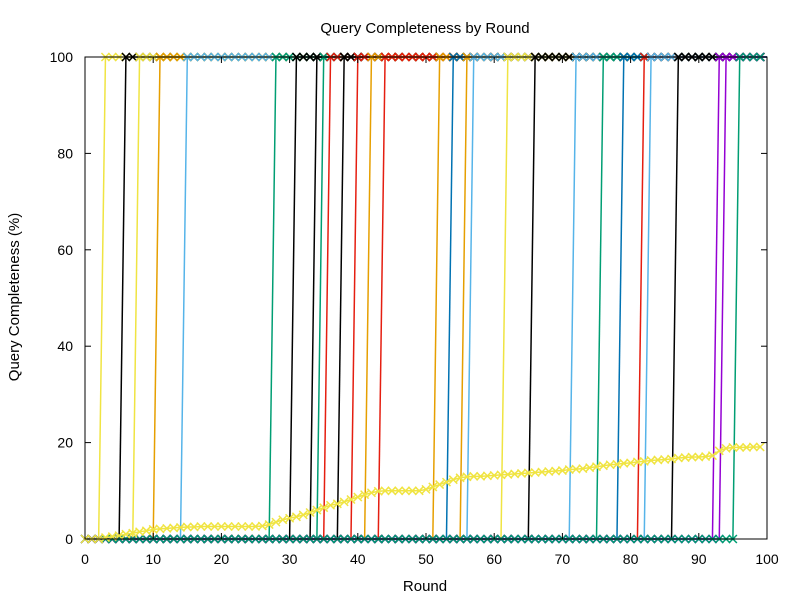  Describe the element at coordinates (222, 559) in the screenshot. I see `x-tick-label: 20` at that location.